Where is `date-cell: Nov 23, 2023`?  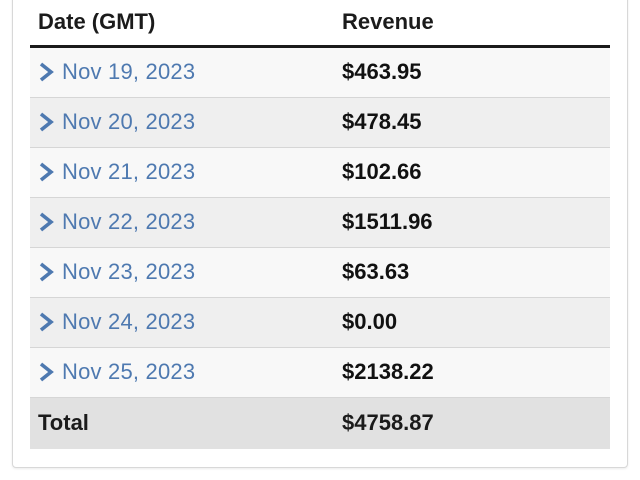 date-cell: Nov 23, 2023 is located at coordinates (182, 272).